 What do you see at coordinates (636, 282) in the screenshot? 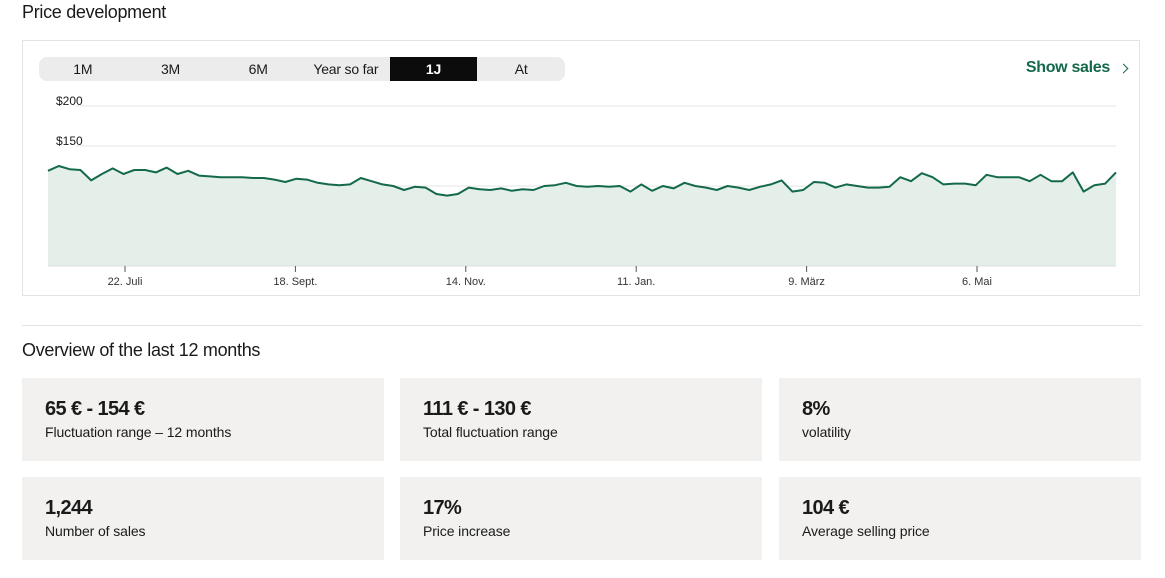
I see `x-tick-label: 11. Jan.` at bounding box center [636, 282].